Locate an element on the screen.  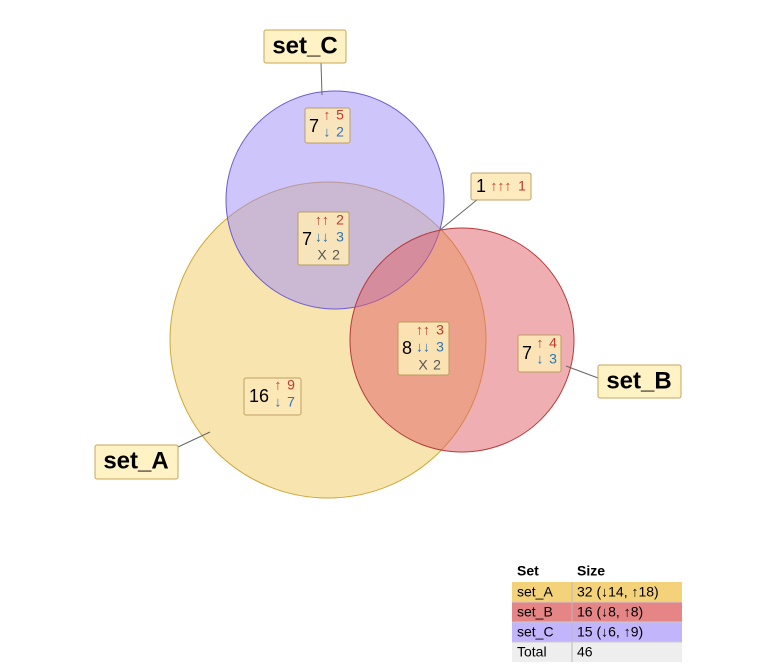
set-label: set_B is located at coordinates (638, 380).